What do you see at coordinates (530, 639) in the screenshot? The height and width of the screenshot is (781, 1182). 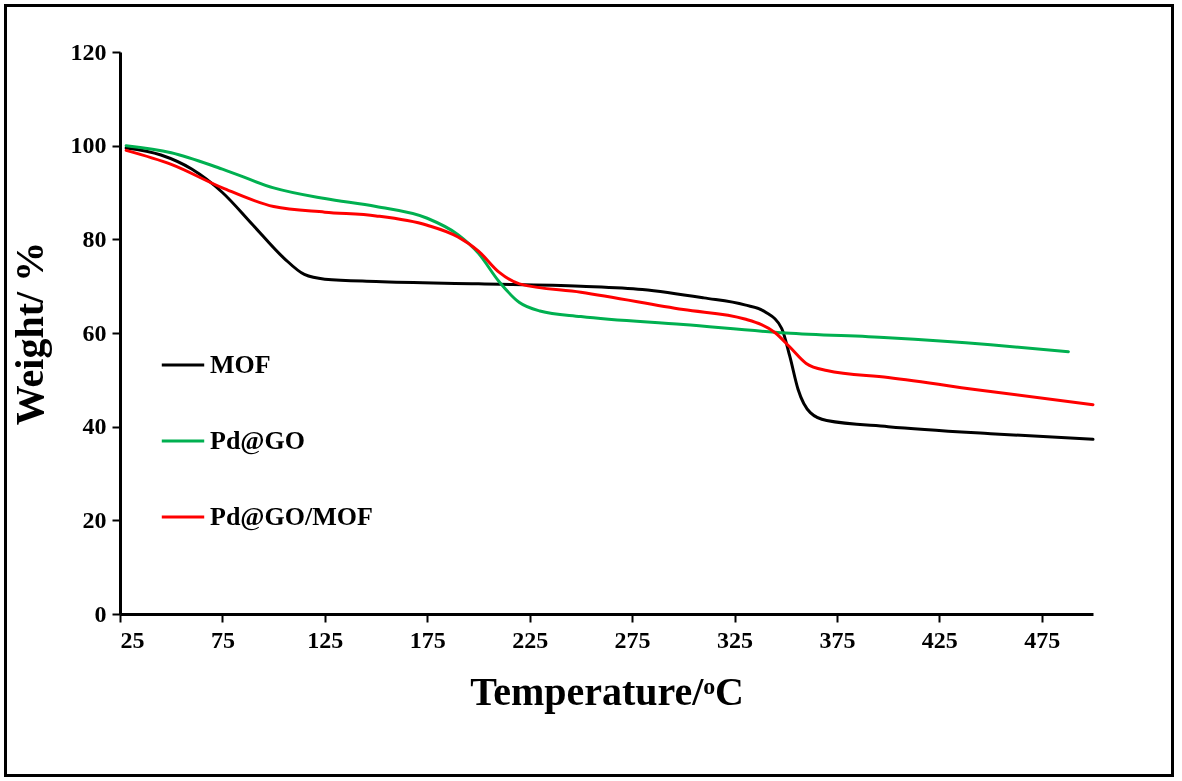 I see `x-tick-label: 225` at bounding box center [530, 639].